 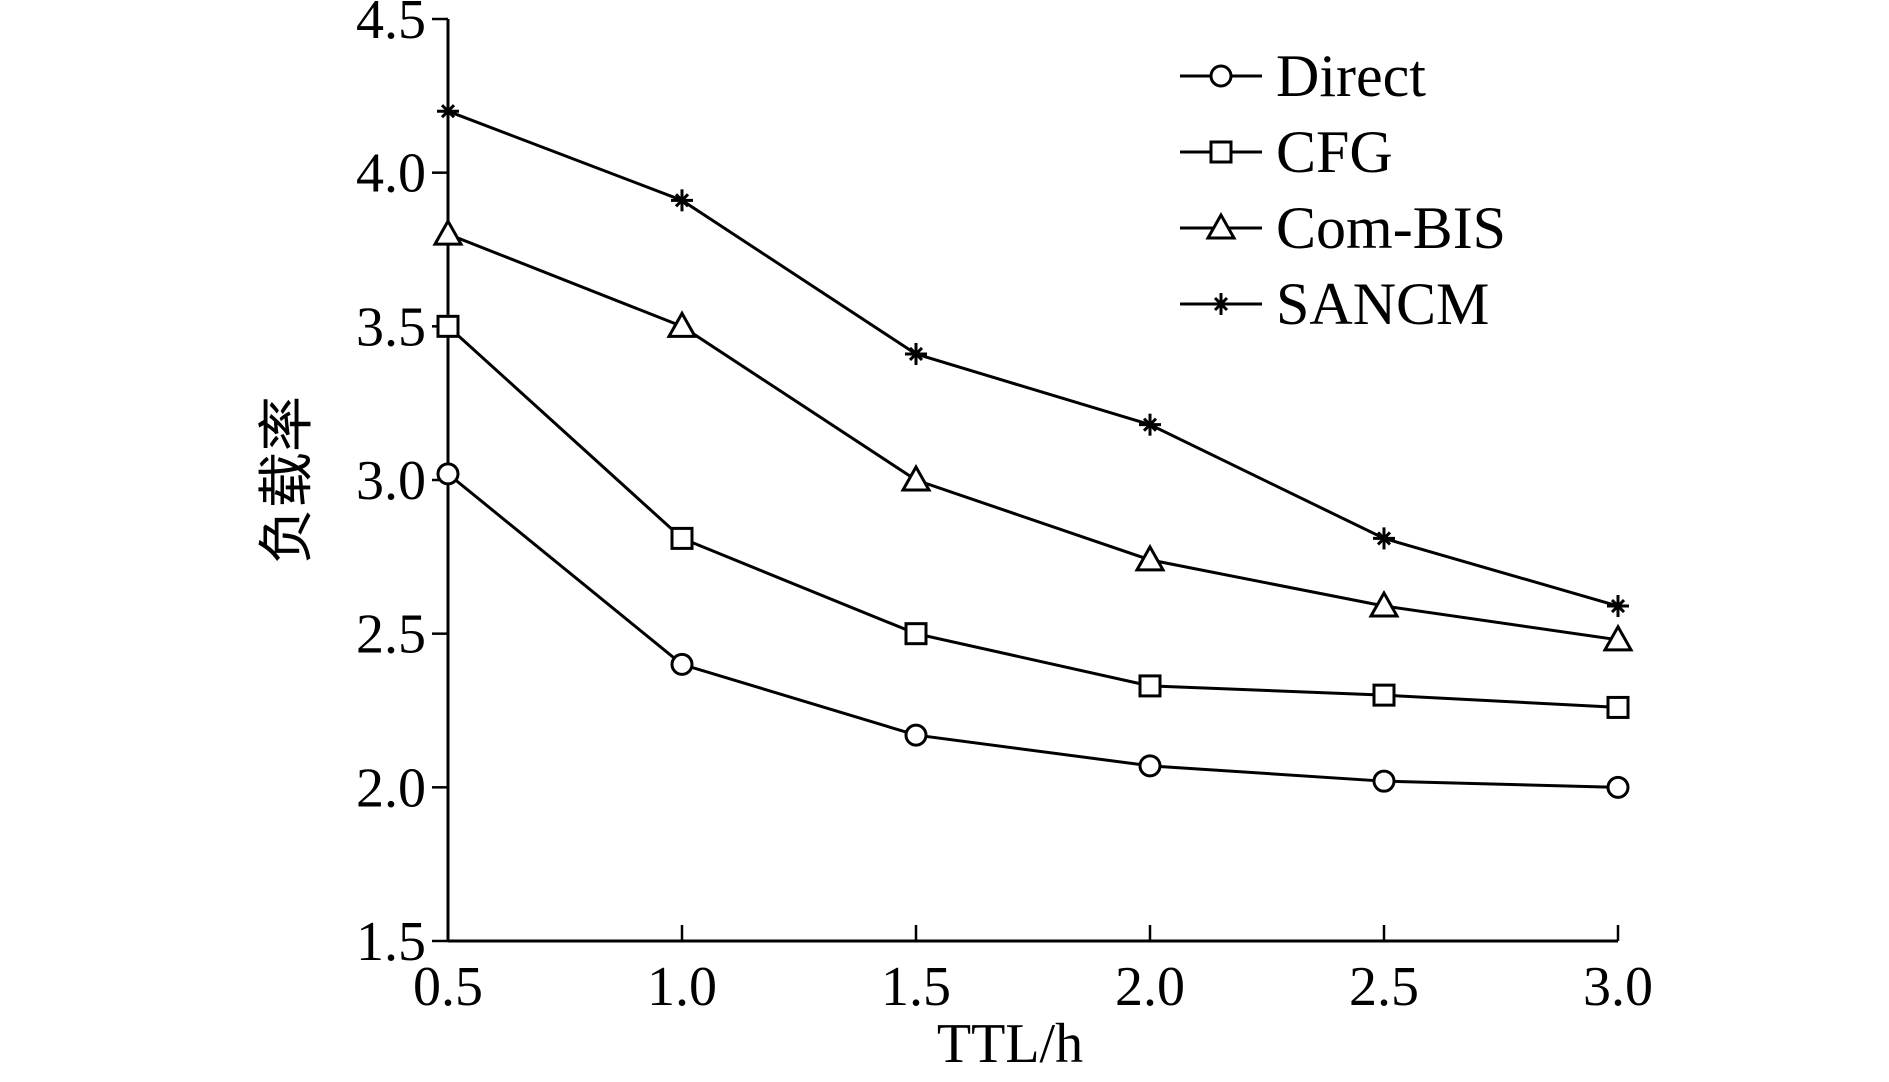 I want to click on legend-item-com-bis: Com-BIS, so click(x=1343, y=228).